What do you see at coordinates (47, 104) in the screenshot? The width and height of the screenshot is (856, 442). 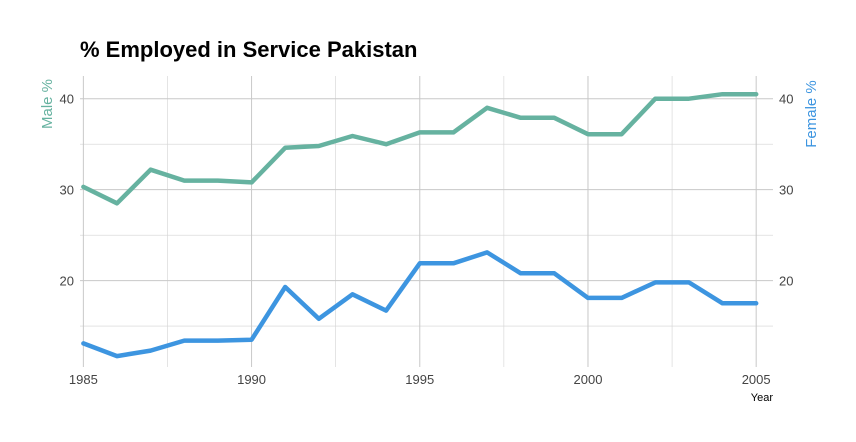 I see `y-axis-left-label: Male %` at bounding box center [47, 104].